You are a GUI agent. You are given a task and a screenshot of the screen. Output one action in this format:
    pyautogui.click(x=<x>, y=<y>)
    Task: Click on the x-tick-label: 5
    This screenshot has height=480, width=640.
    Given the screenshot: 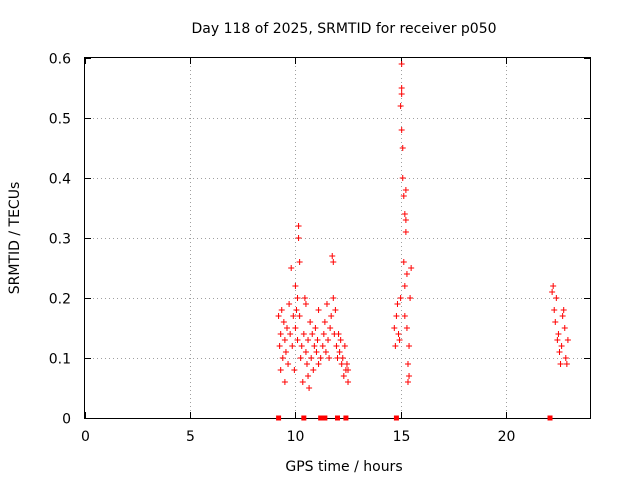 What is the action you would take?
    pyautogui.click(x=190, y=437)
    